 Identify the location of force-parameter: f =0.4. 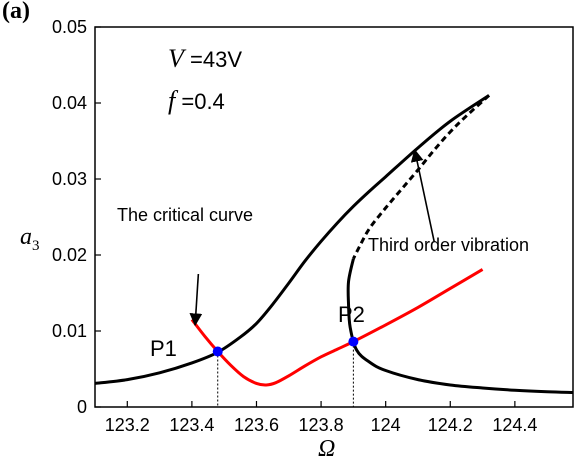
(196, 101).